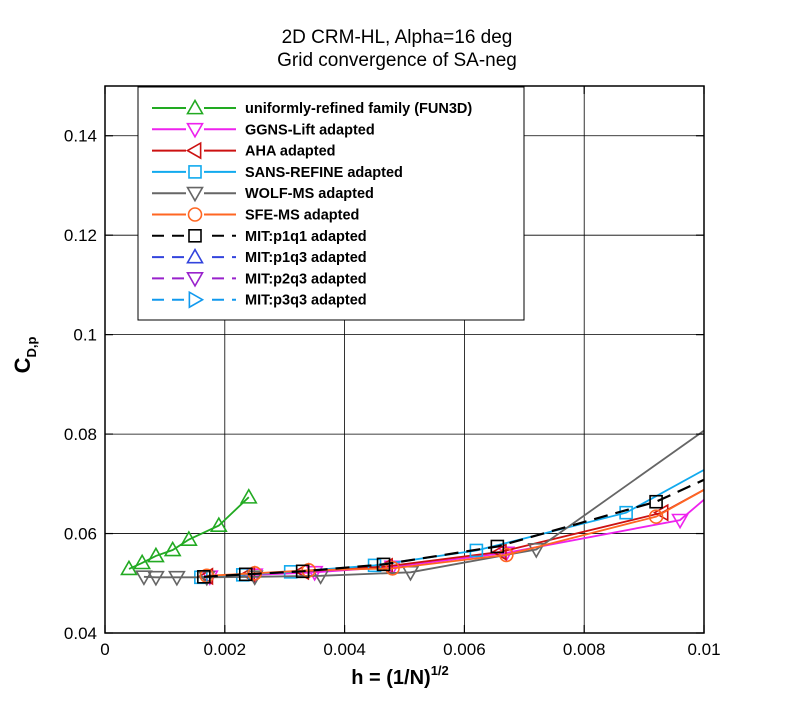 The width and height of the screenshot is (800, 711). What do you see at coordinates (584, 649) in the screenshot?
I see `x-tick-label: 0.008` at bounding box center [584, 649].